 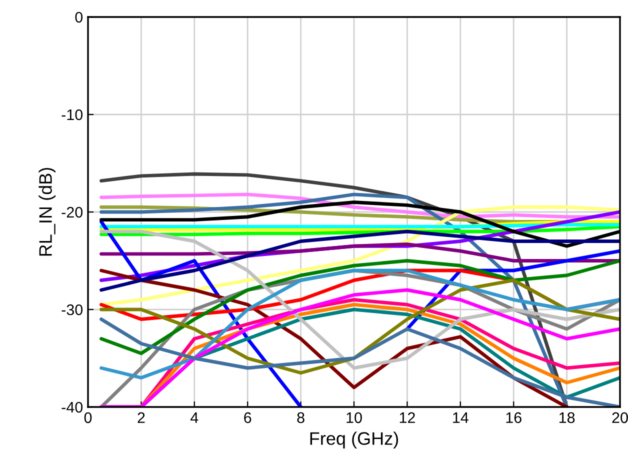 What do you see at coordinates (141, 417) in the screenshot?
I see `x-tick-label: 2` at bounding box center [141, 417].